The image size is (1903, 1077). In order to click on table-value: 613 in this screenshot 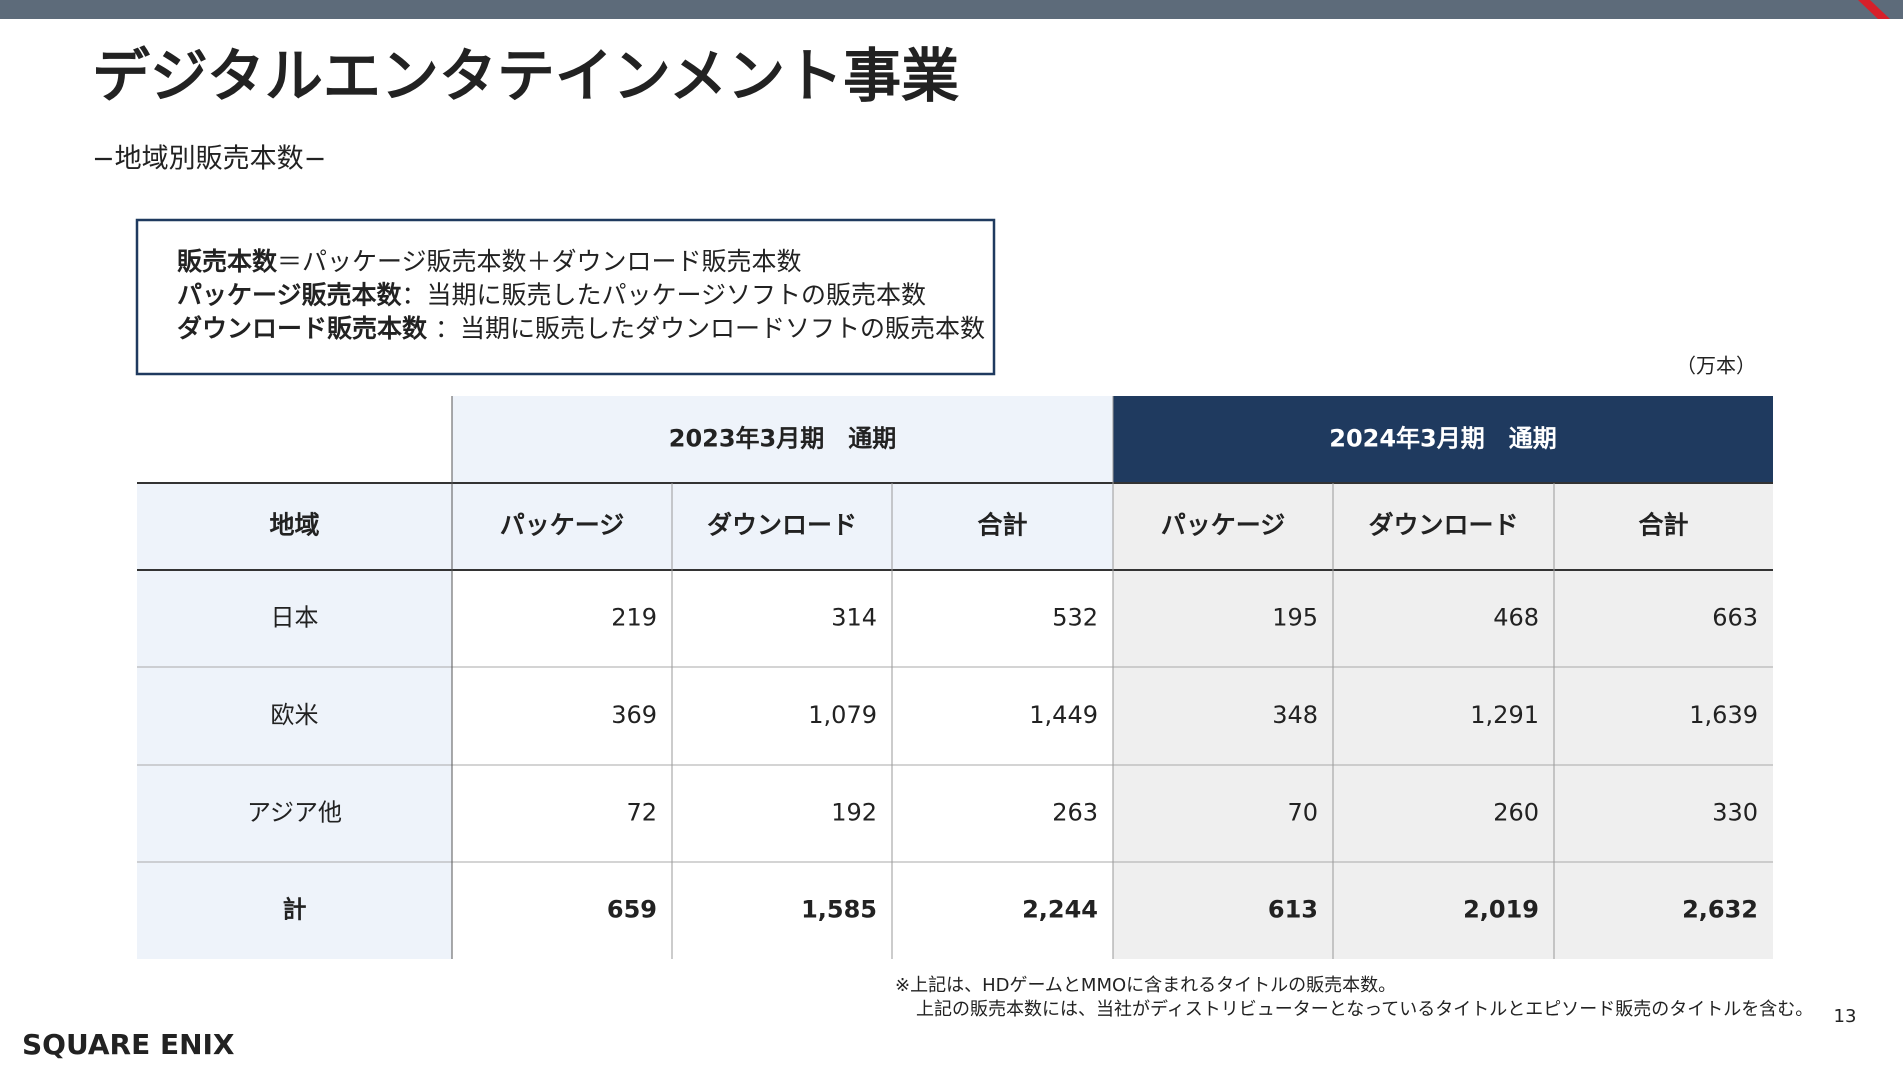, I will do `click(1293, 910)`.